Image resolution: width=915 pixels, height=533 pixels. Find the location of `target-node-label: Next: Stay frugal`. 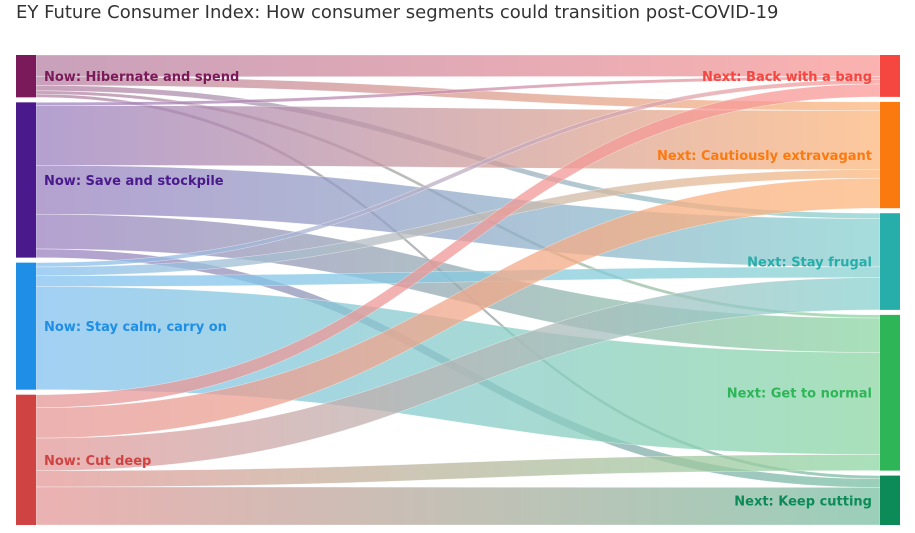

target-node-label: Next: Stay frugal is located at coordinates (809, 263).